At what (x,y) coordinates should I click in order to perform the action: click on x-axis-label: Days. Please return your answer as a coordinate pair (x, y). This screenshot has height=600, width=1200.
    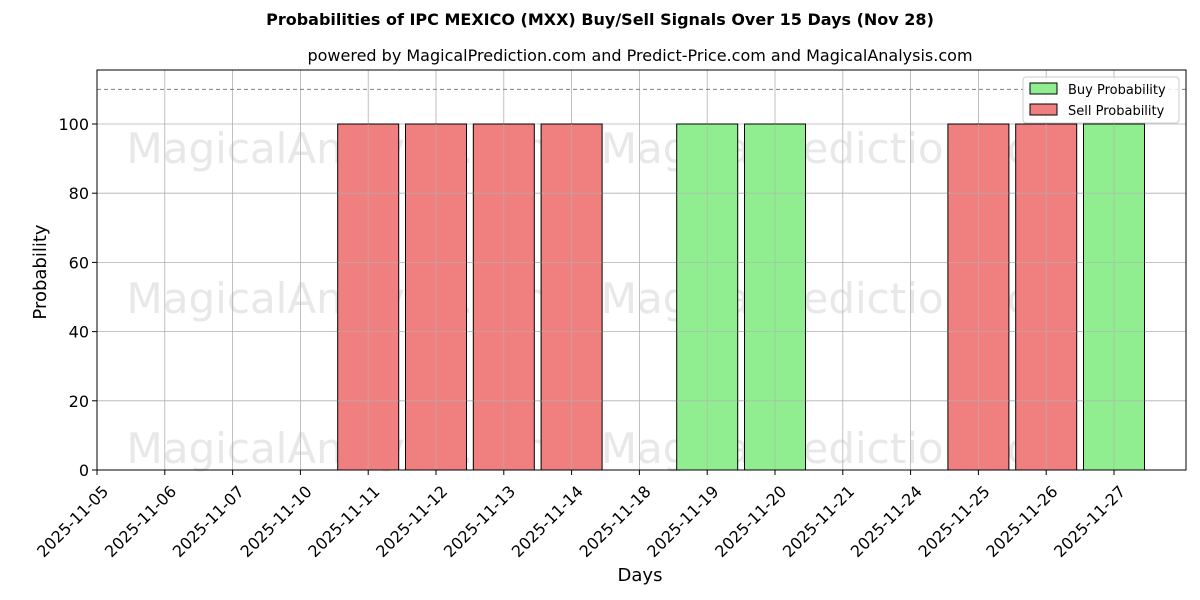
    Looking at the image, I should click on (640, 575).